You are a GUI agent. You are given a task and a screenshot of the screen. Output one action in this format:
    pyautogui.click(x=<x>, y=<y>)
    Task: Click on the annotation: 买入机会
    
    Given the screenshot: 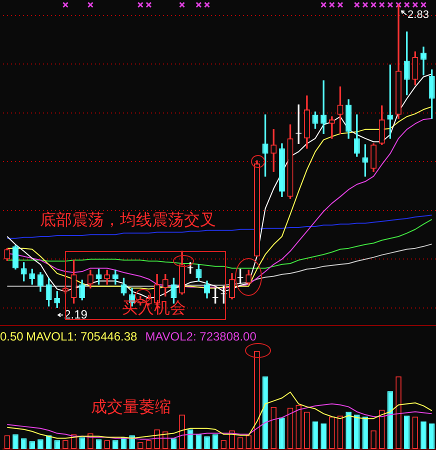 What is the action you would take?
    pyautogui.click(x=154, y=308)
    